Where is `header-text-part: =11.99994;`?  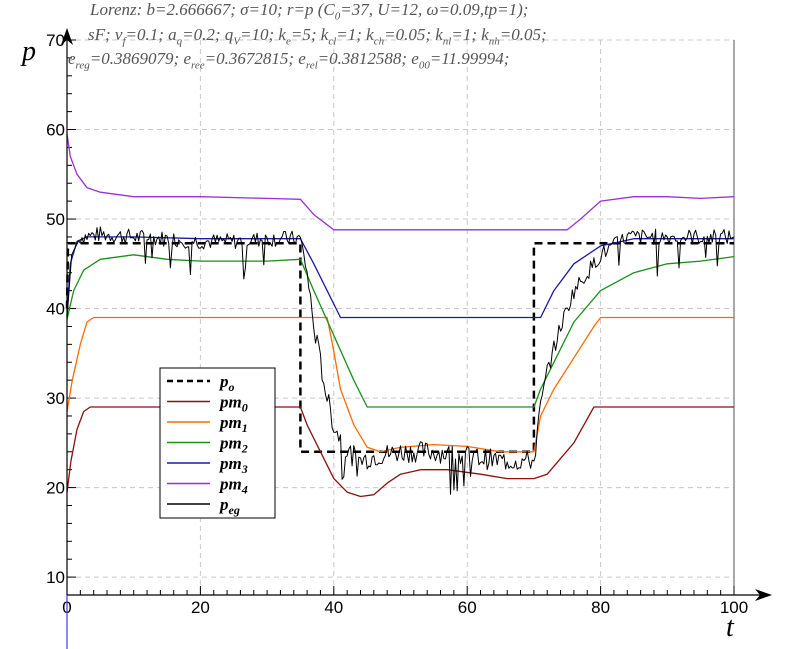
header-text-part: =11.99994; is located at coordinates (469, 58).